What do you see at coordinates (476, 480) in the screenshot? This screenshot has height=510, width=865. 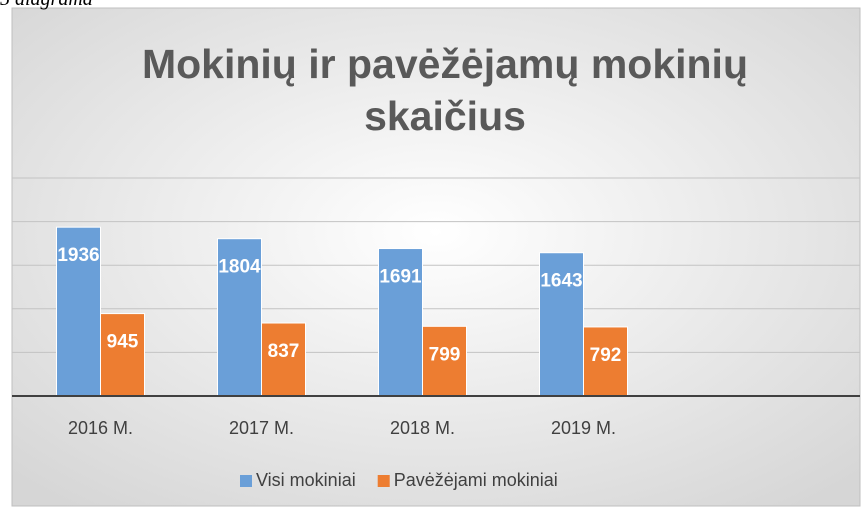 I see `legend-label: Pavėžėjami mokiniai` at bounding box center [476, 480].